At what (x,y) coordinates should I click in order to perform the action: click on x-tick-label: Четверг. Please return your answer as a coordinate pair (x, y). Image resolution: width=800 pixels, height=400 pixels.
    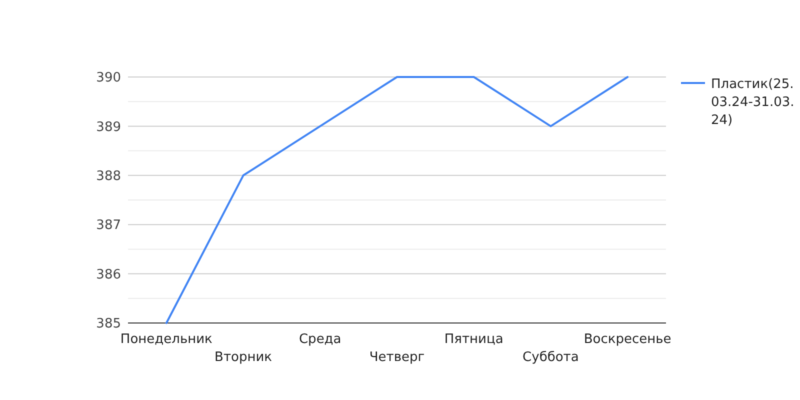
    Looking at the image, I should click on (397, 357).